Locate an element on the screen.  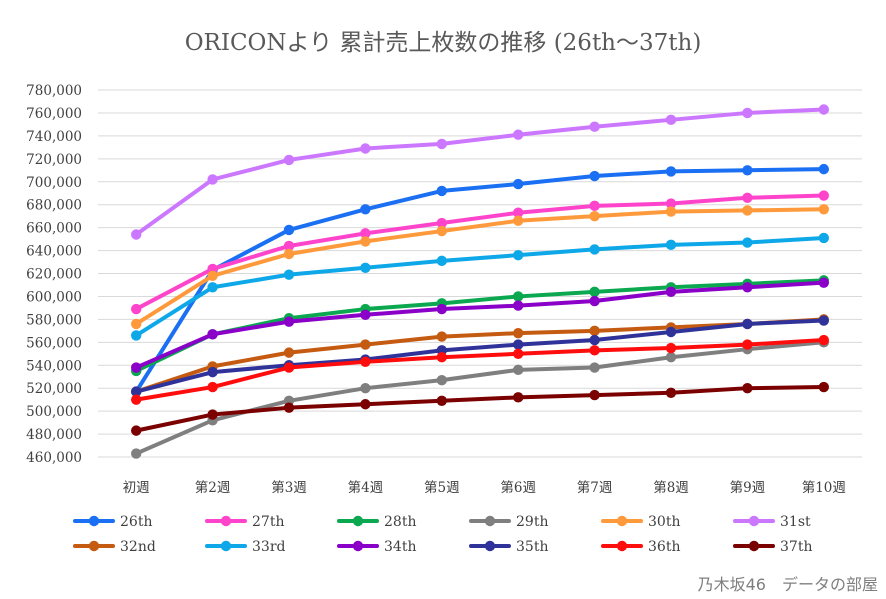
legend-item-36th: 36th is located at coordinates (640, 547).